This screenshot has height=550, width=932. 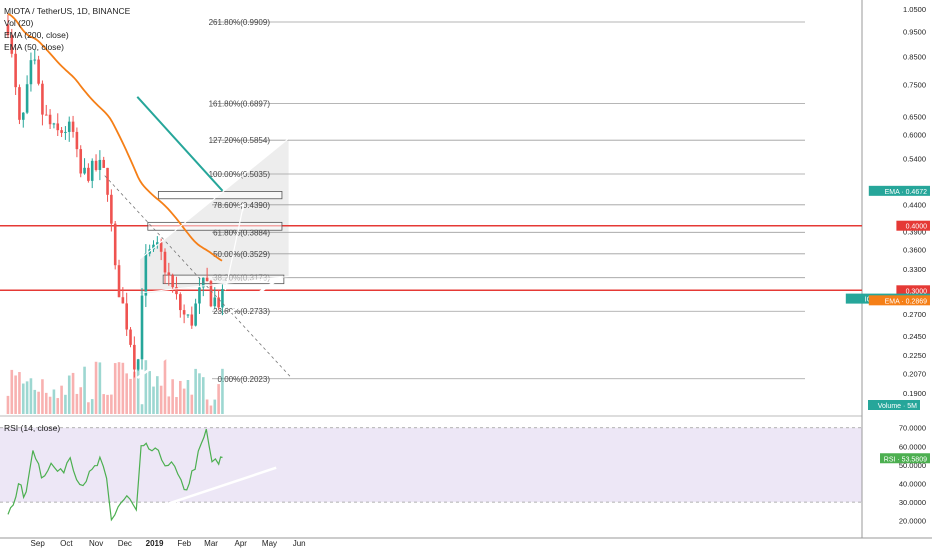 I want to click on volume-label: Volume · 5M, so click(x=897, y=406).